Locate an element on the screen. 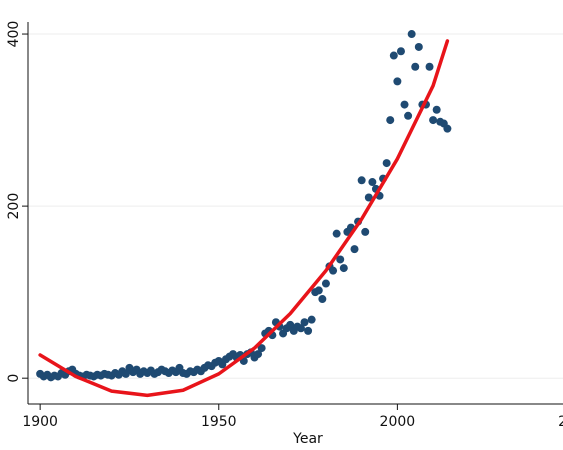  x-axis-title: Year is located at coordinates (307, 439).